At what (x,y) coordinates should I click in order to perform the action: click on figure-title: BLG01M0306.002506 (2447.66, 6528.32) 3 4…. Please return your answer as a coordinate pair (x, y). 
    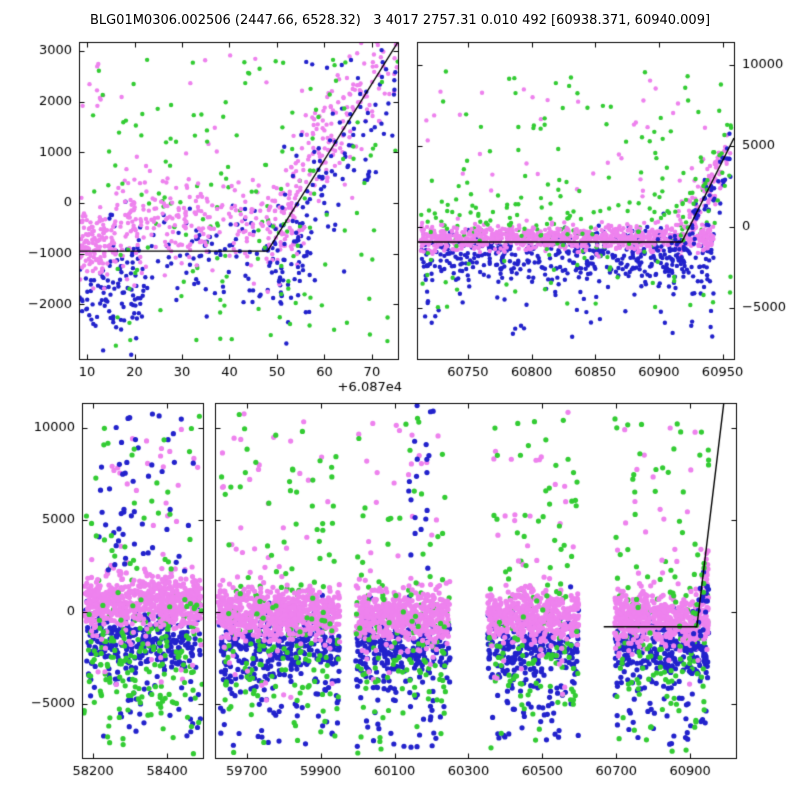
    Looking at the image, I should click on (400, 20).